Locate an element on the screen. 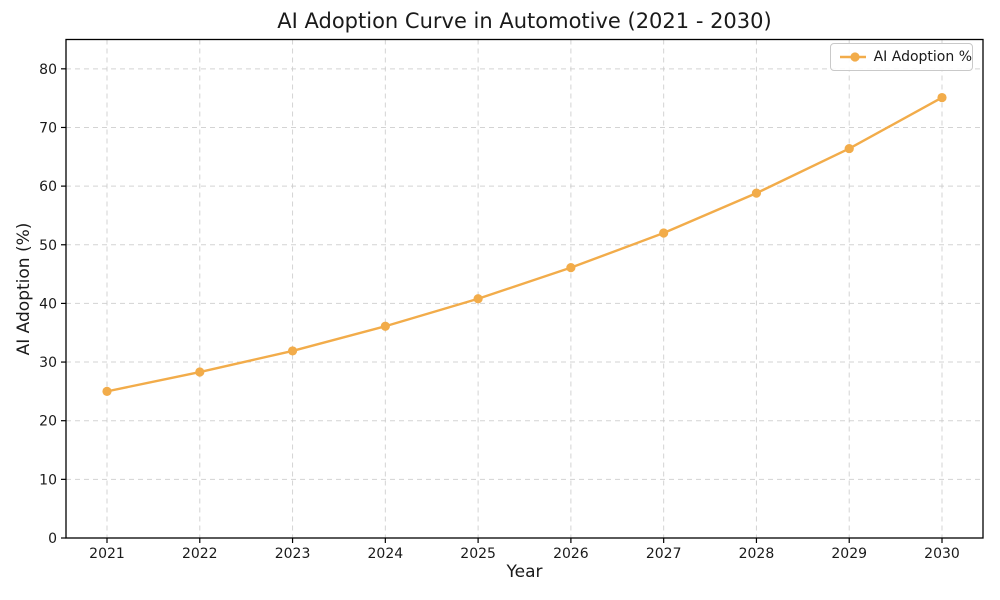 This screenshot has height=600, width=1000. y-tick-label: 20 is located at coordinates (48, 422).